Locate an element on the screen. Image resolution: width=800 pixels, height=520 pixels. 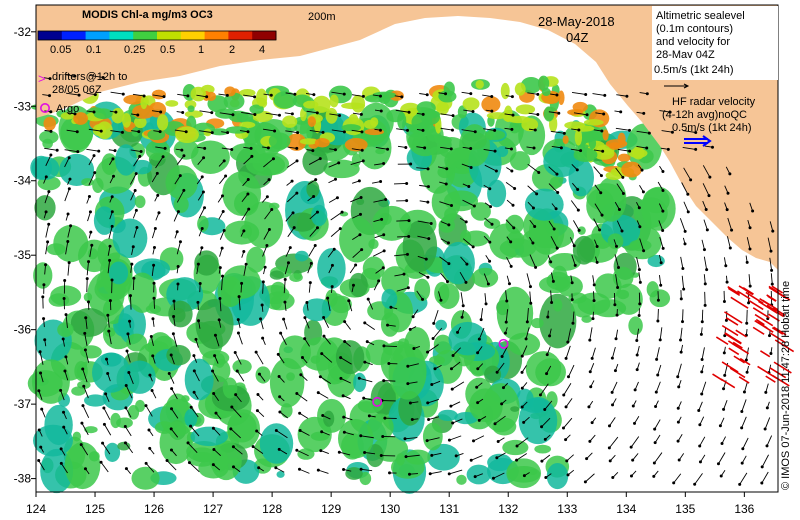
colorbar-tick-label: 0.1 is located at coordinates (93, 50).